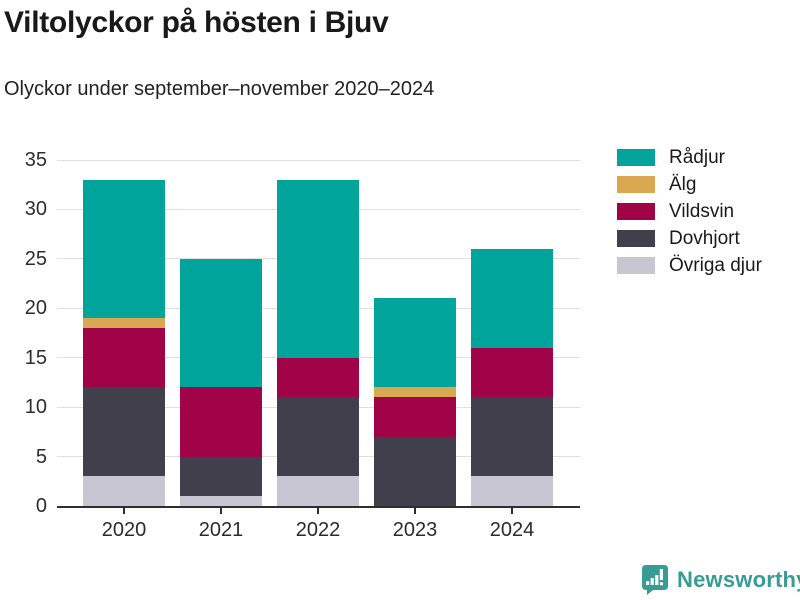 The height and width of the screenshot is (600, 800). Describe the element at coordinates (196, 22) in the screenshot. I see `chart-title: Viltolyckor på hösten i Bjuv` at that location.